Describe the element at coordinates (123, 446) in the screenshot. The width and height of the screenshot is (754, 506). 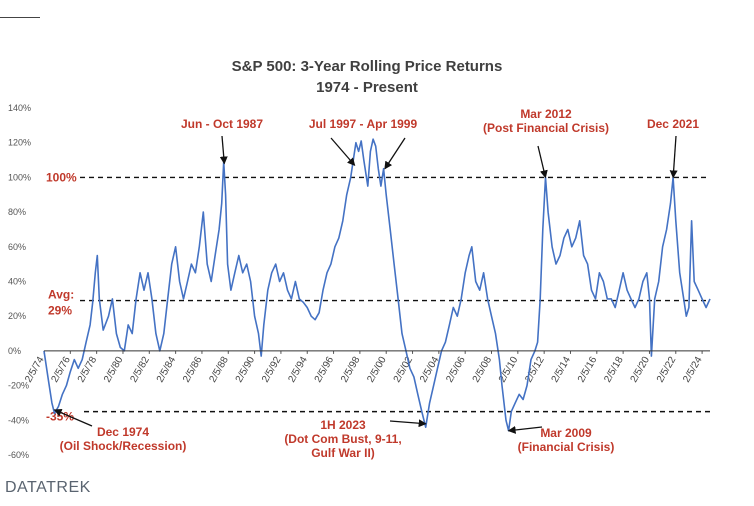
I see `annotation-text: (Oil Shock/Recession)` at that location.